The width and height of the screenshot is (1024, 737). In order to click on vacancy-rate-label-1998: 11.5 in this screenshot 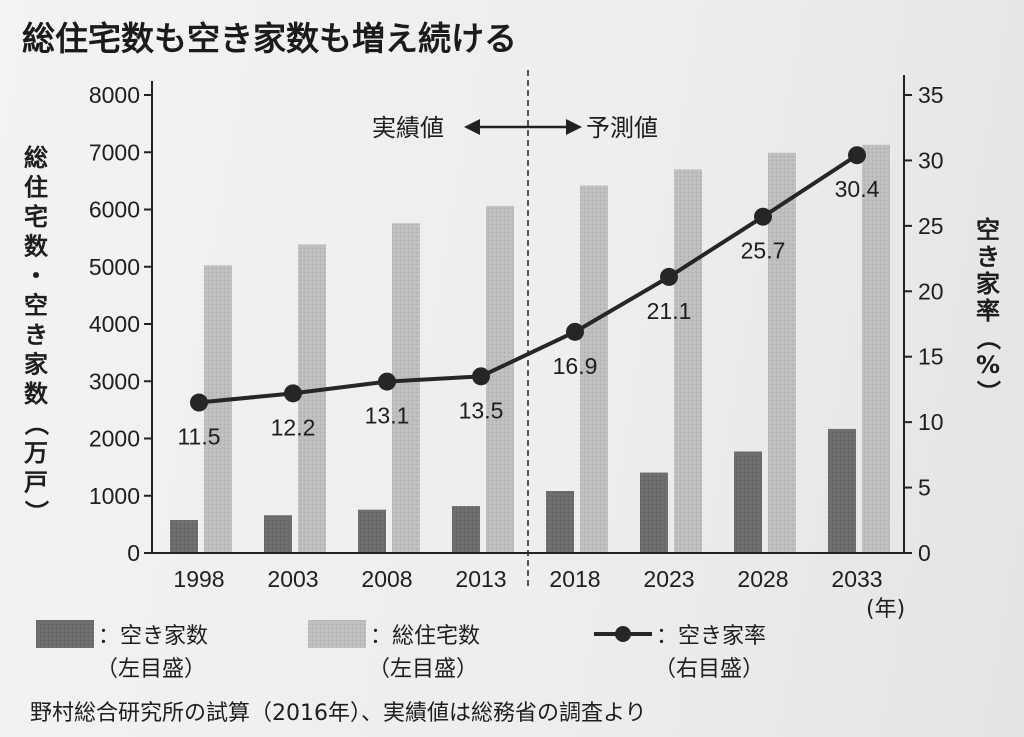, I will do `click(198, 437)`.